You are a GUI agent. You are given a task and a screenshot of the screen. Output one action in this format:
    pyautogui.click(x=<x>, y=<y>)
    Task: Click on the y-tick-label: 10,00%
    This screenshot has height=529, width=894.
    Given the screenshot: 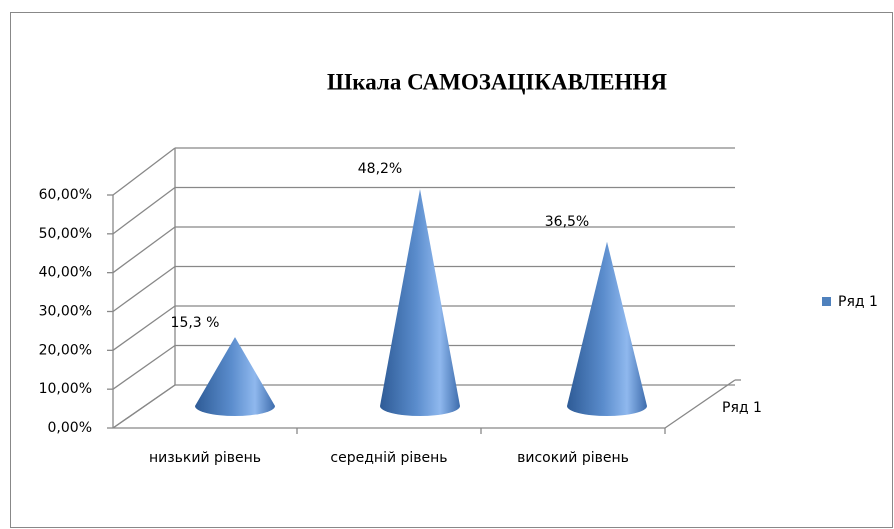 What is the action you would take?
    pyautogui.click(x=65, y=389)
    